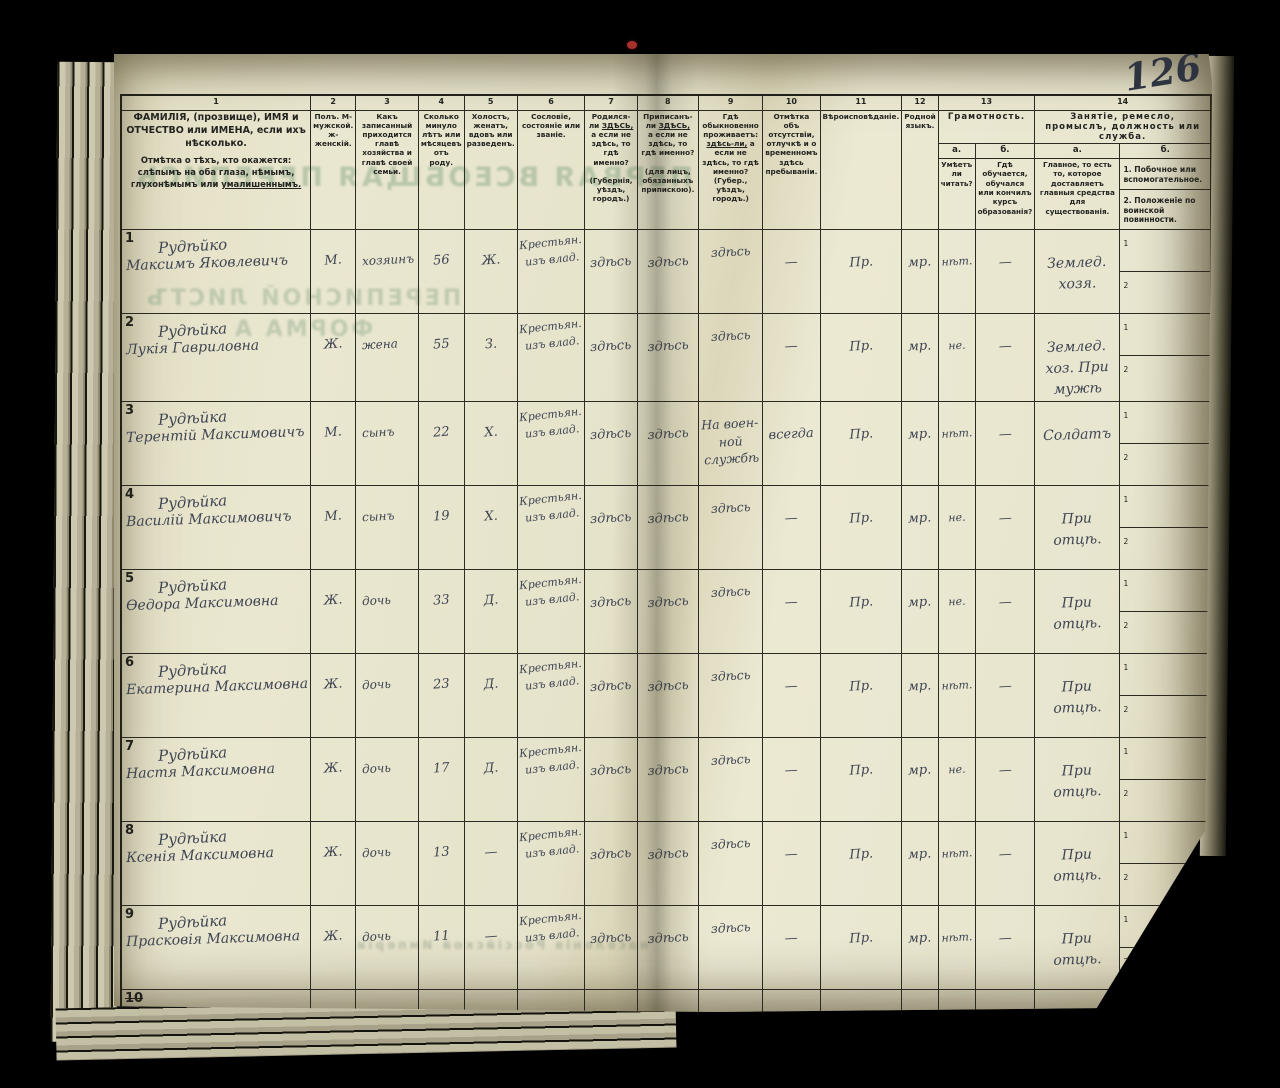 The image size is (1280, 1088). What do you see at coordinates (380, 344) in the screenshot?
I see `cell-value: жена` at bounding box center [380, 344].